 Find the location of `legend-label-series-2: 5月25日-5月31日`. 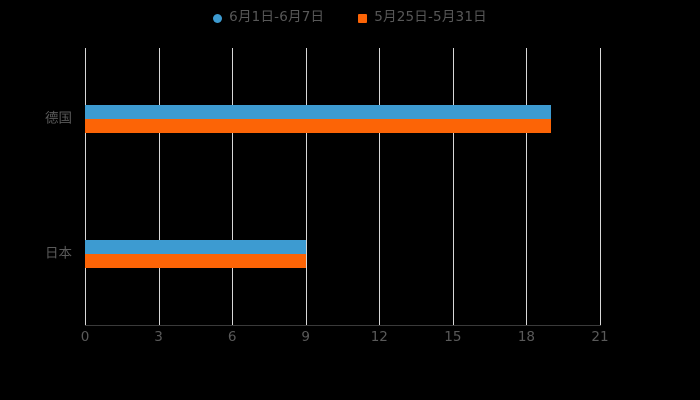

legend-label-series-2: 5月25日-5月31日 is located at coordinates (430, 17).